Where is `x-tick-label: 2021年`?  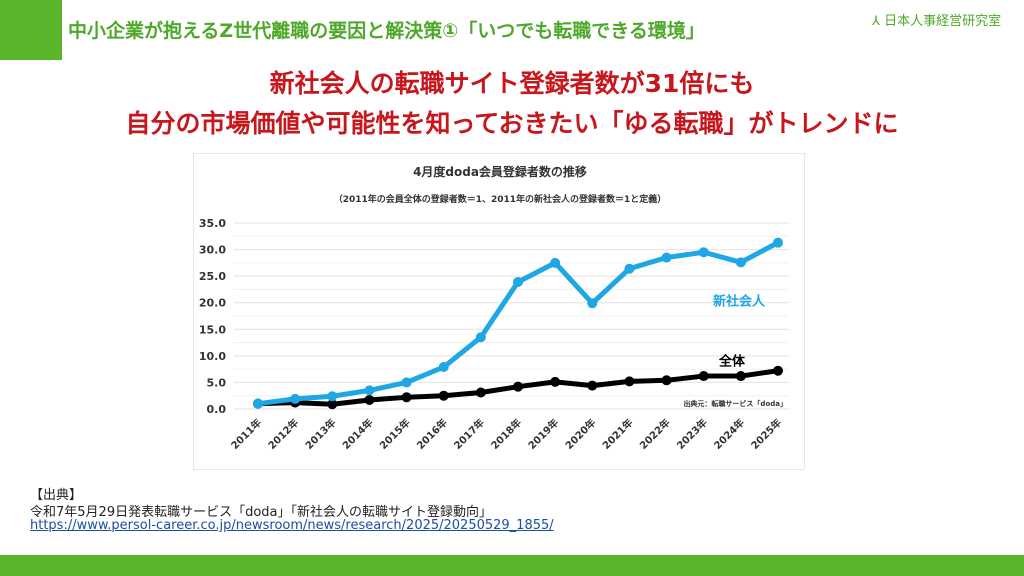 x-tick-label: 2021年 is located at coordinates (618, 434).